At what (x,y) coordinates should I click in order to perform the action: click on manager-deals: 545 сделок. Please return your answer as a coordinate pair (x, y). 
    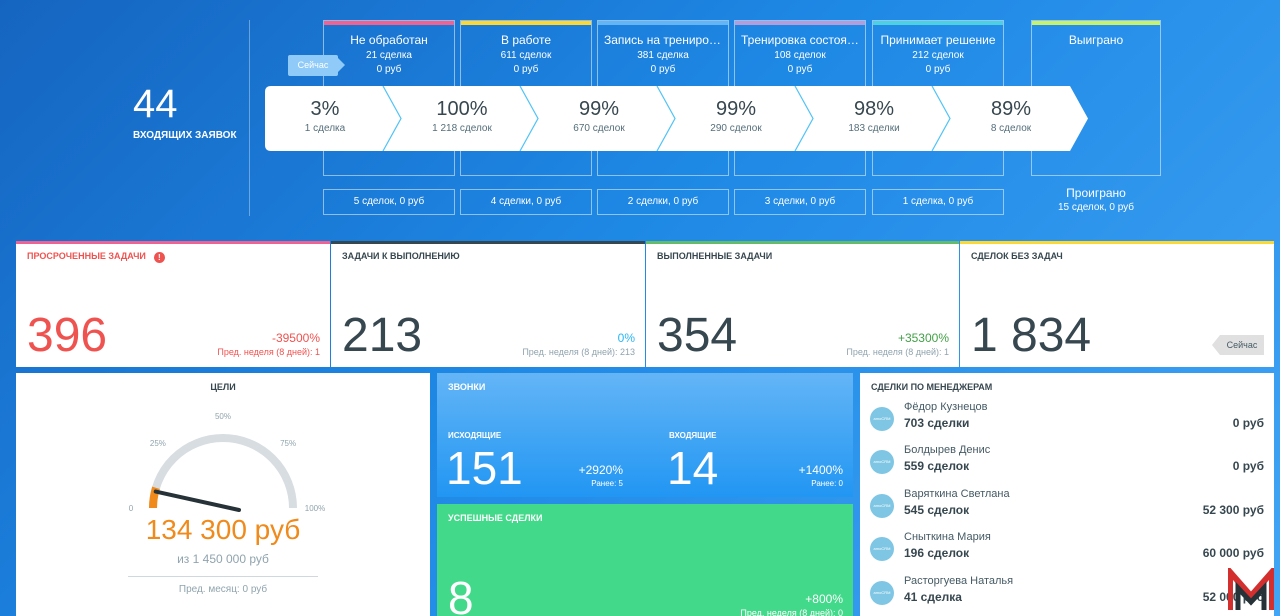
    Looking at the image, I should click on (937, 510).